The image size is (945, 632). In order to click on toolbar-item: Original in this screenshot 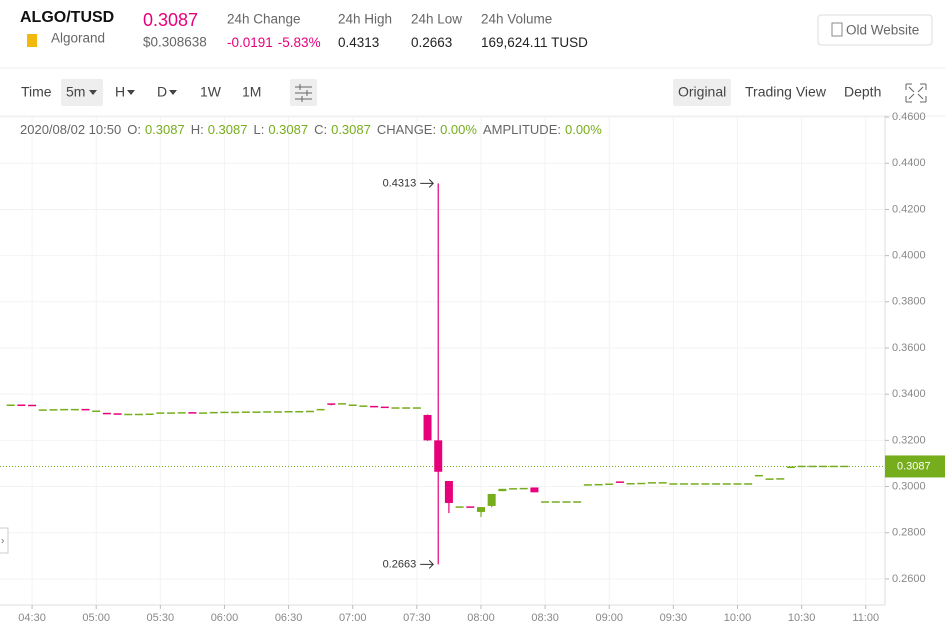, I will do `click(702, 92)`.